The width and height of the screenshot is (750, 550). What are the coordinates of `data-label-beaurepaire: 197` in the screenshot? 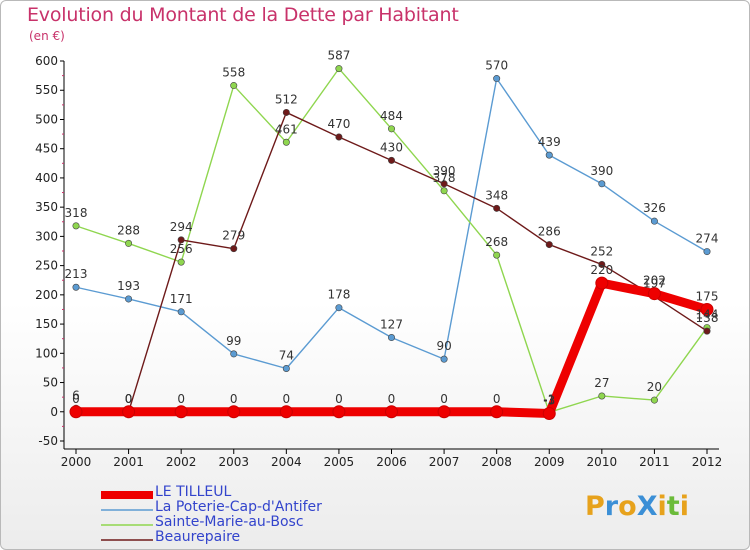 It's located at (654, 284).